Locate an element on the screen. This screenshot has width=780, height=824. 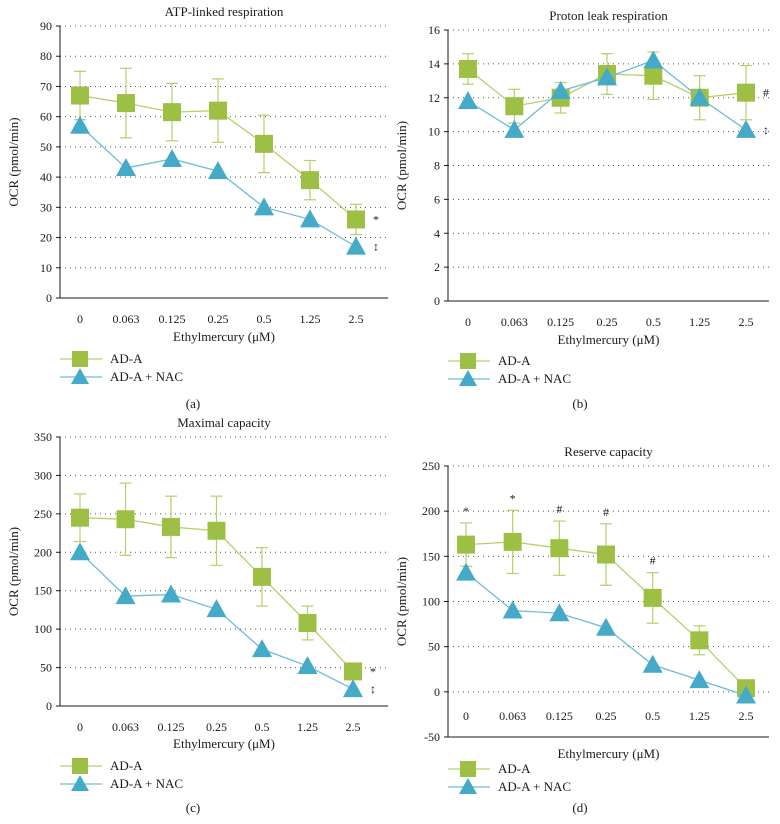
y-tick-label: 6 is located at coordinates (437, 199).